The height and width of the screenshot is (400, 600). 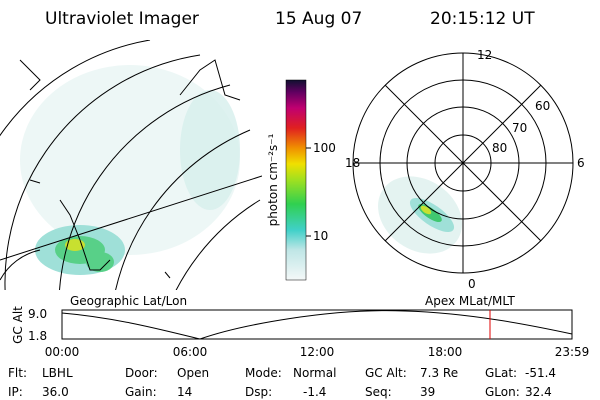 What do you see at coordinates (37, 336) in the screenshot?
I see `y-tick-label: 1.8` at bounding box center [37, 336].